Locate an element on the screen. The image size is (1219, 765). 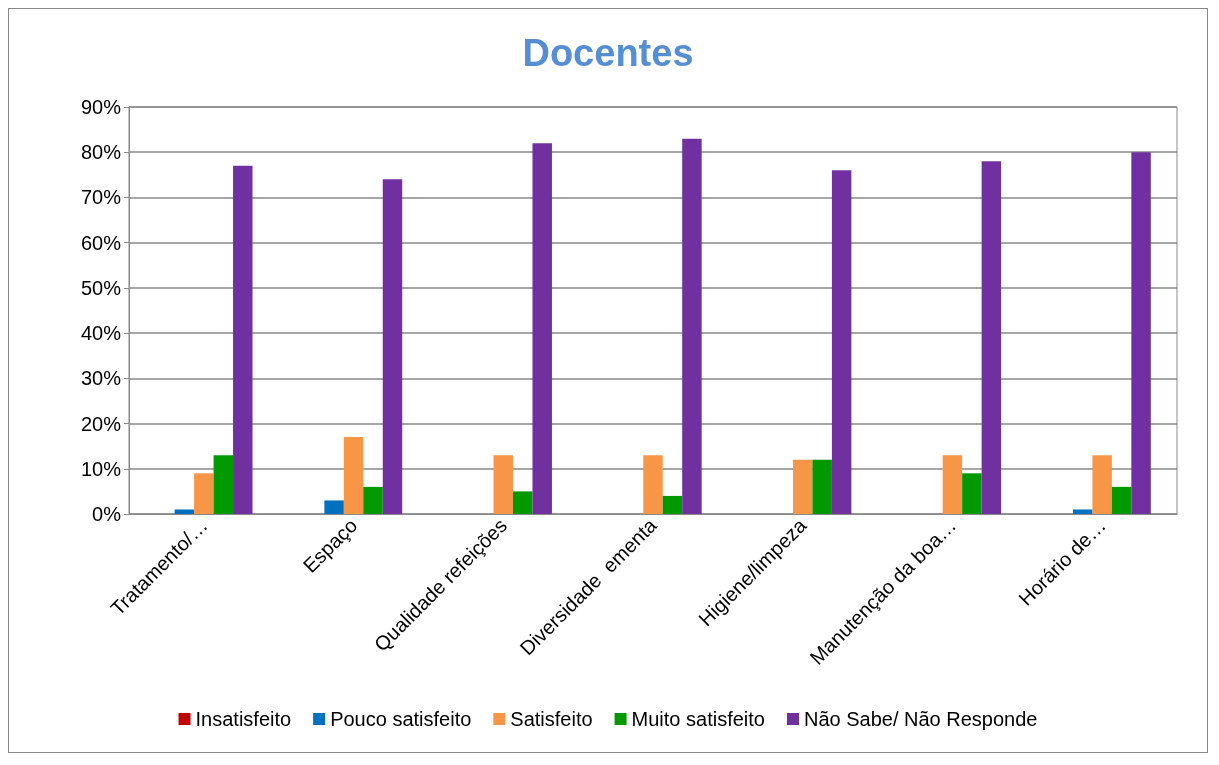
legend-label: Pouco satisfeito is located at coordinates (401, 719).